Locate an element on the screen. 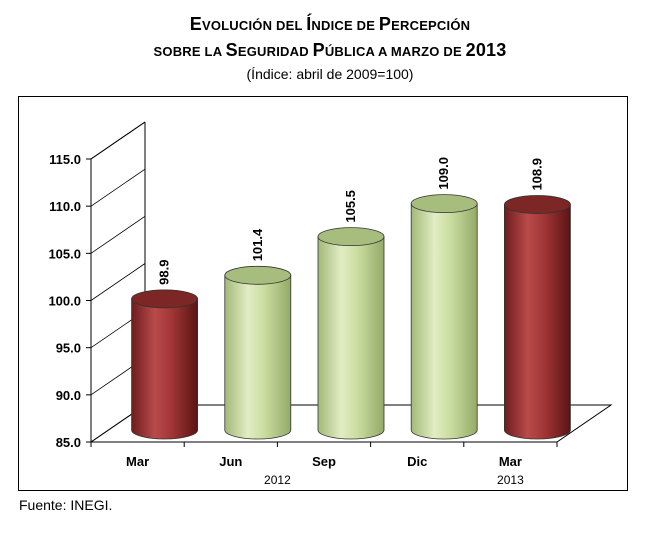  y-tick-label: 100.0 is located at coordinates (64, 301).